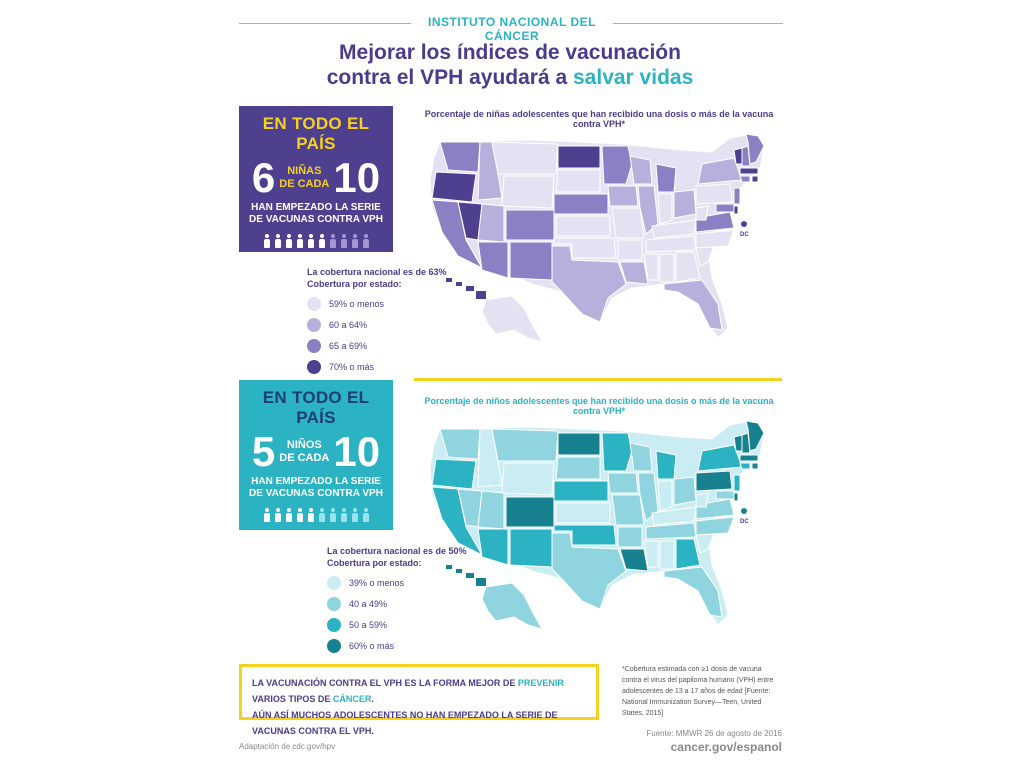 The image size is (1024, 768). Describe the element at coordinates (325, 23) in the screenshot. I see `header-rule-left` at that location.